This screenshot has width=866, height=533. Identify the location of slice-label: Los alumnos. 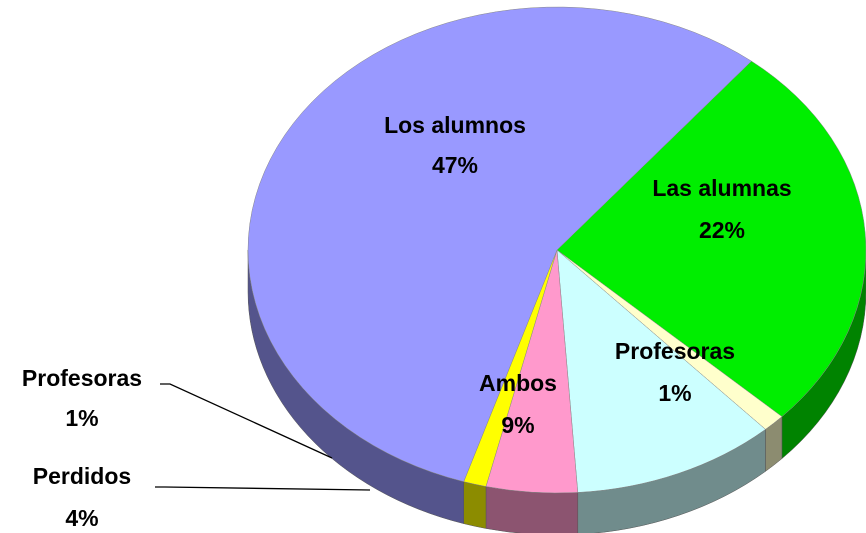
(455, 125).